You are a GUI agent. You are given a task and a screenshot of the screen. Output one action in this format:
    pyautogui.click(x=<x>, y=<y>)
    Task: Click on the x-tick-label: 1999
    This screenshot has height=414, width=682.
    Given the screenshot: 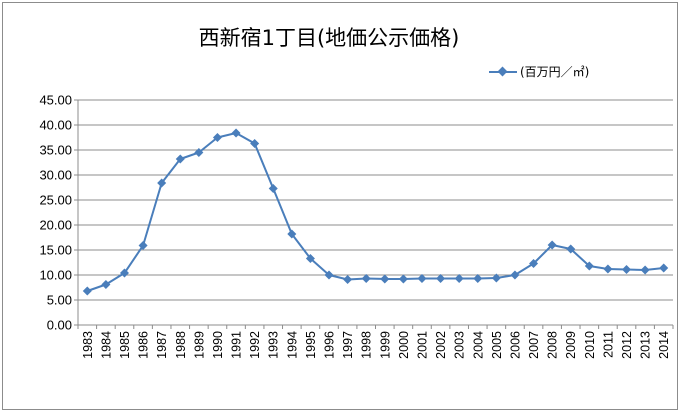 What is the action you would take?
    pyautogui.click(x=385, y=345)
    